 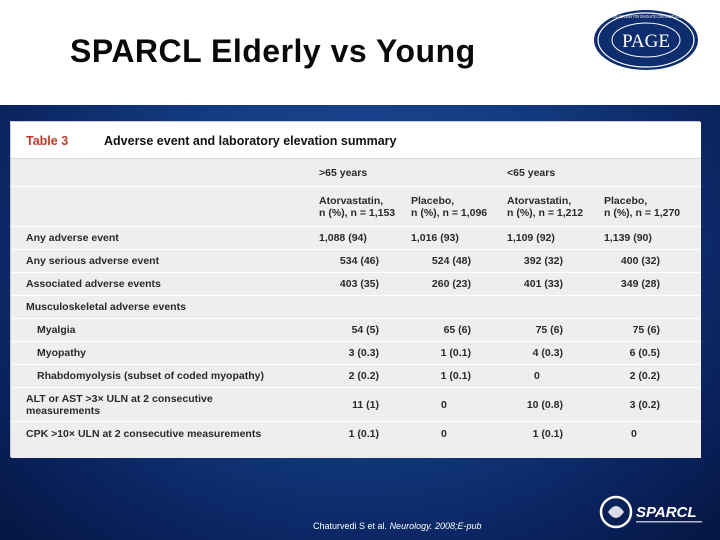 What do you see at coordinates (451, 284) in the screenshot?
I see `cell-value: 260 (23)` at bounding box center [451, 284].